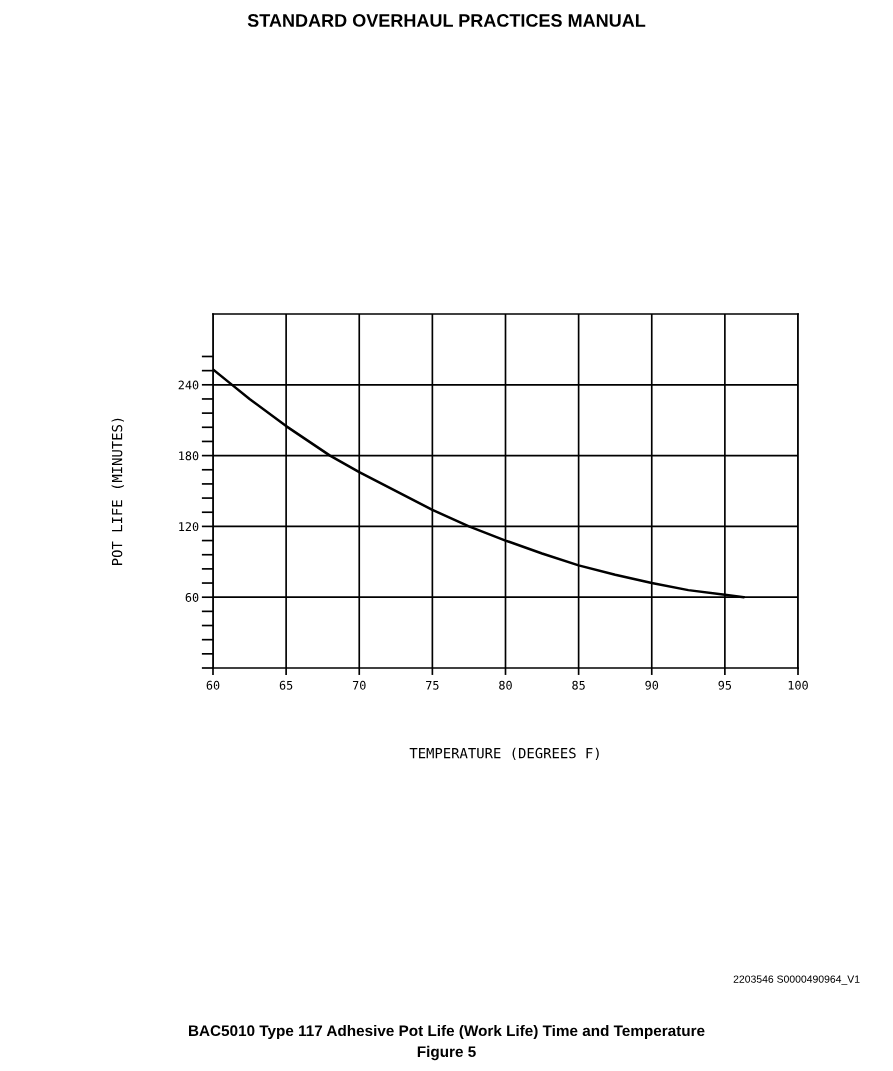  Describe the element at coordinates (578, 685) in the screenshot. I see `x-tick-label: 85` at that location.